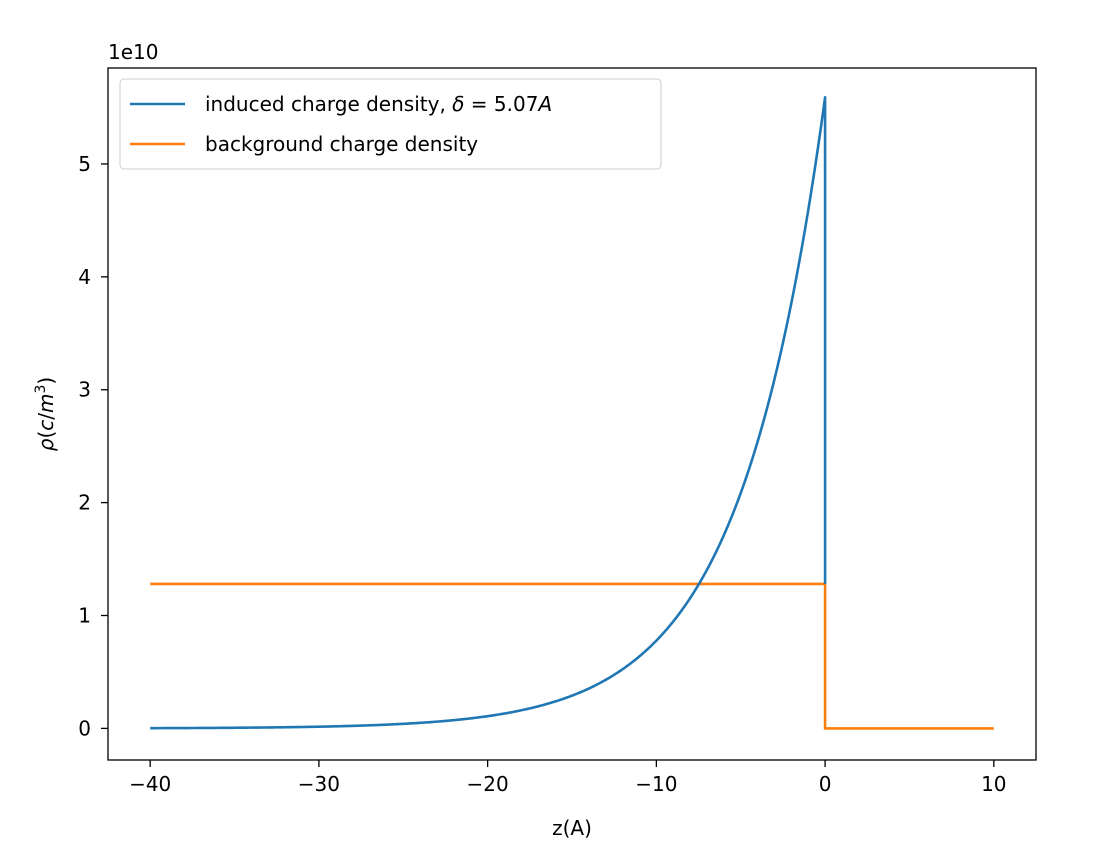 This screenshot has width=1095, height=857. What do you see at coordinates (488, 784) in the screenshot?
I see `x-tick-label: −20` at bounding box center [488, 784].